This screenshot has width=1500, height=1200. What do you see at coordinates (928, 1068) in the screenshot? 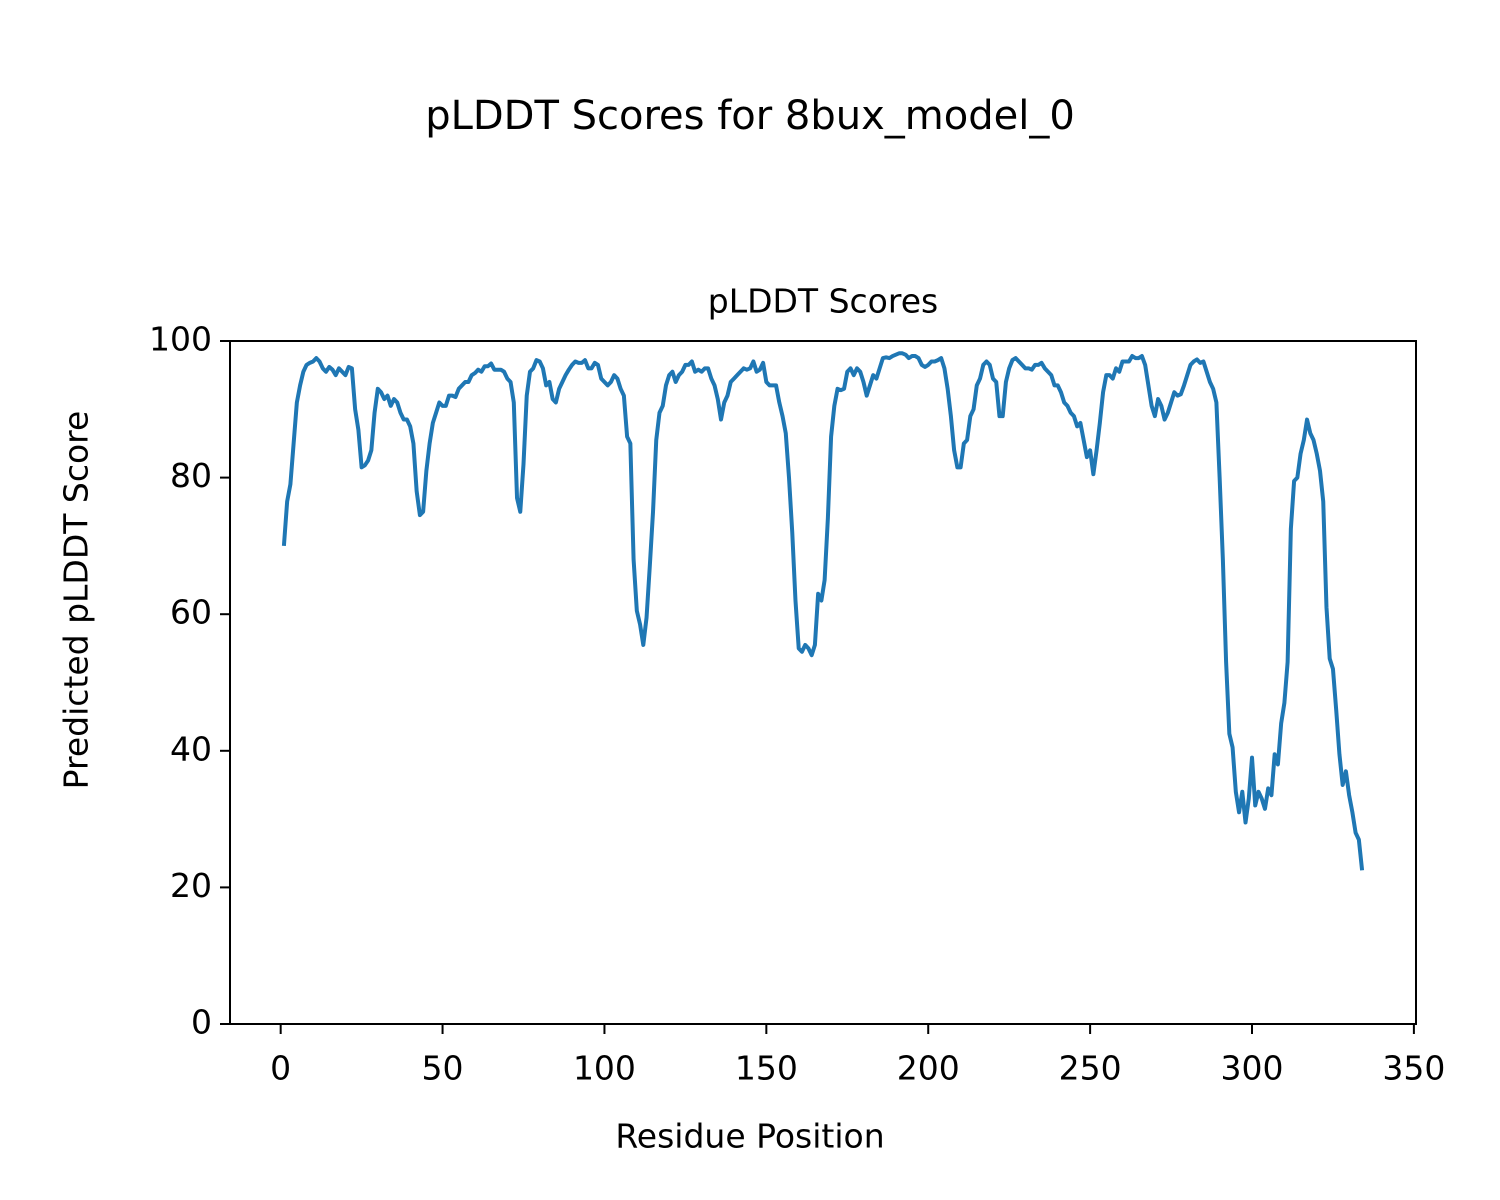
I see `x-tick-label: 200` at bounding box center [928, 1068].